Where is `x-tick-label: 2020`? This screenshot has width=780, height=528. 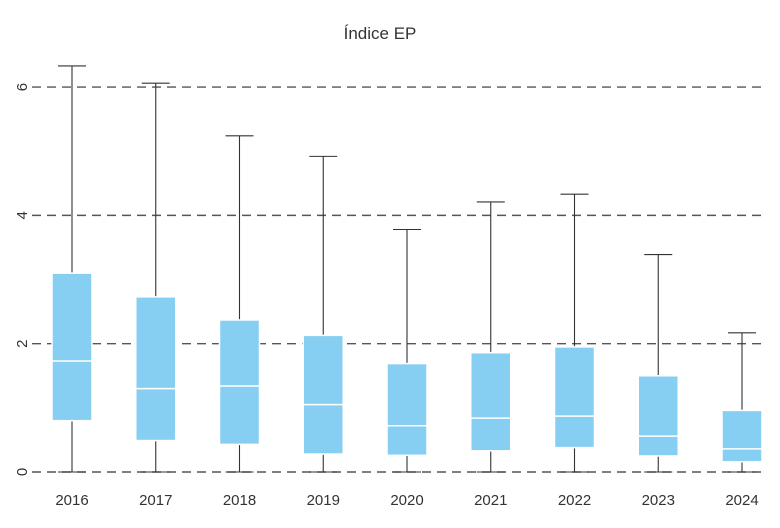
x-tick-label: 2020 is located at coordinates (406, 500).